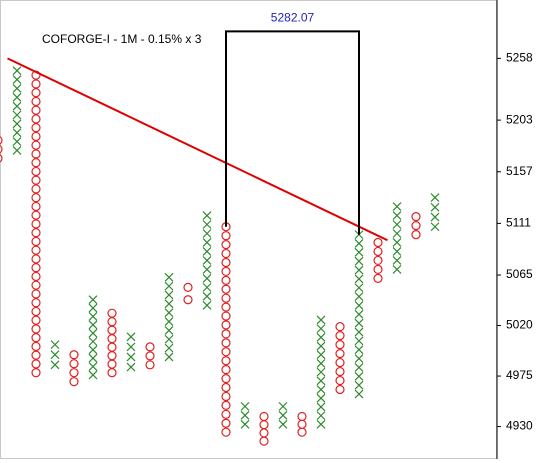 The image size is (543, 463). I want to click on y-tick-label: 5065, so click(519, 274).